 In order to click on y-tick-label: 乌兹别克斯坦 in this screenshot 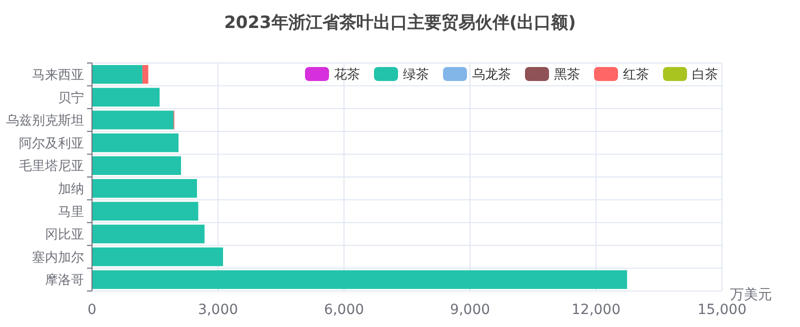, I will do `click(45, 121)`.